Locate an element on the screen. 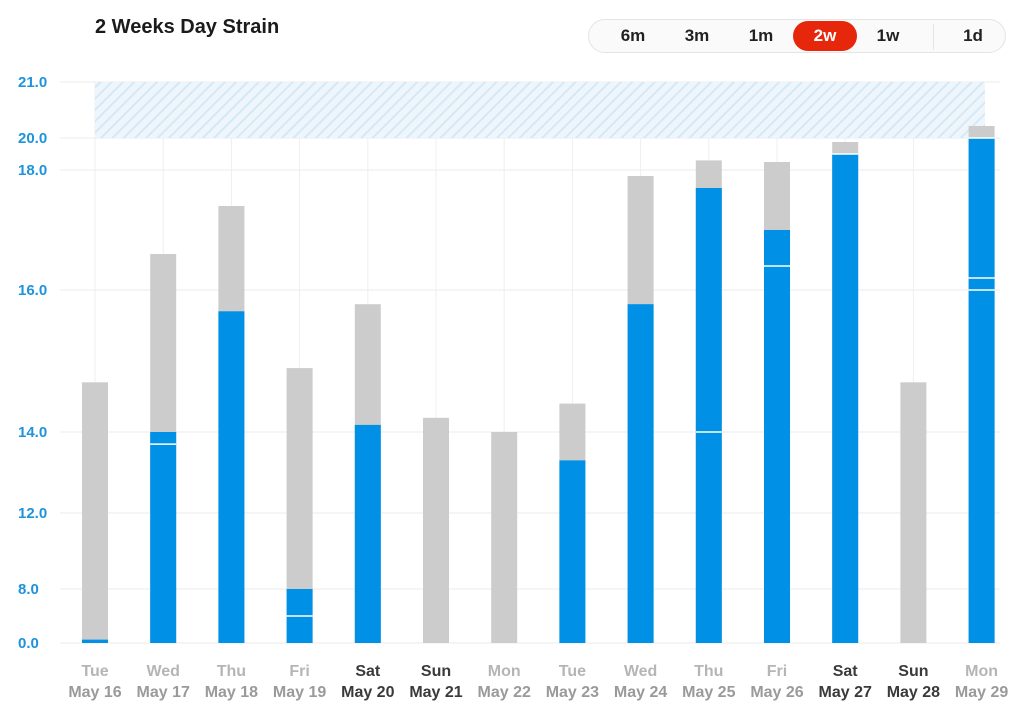 The width and height of the screenshot is (1024, 719). x-date-label: May 27 is located at coordinates (845, 692).